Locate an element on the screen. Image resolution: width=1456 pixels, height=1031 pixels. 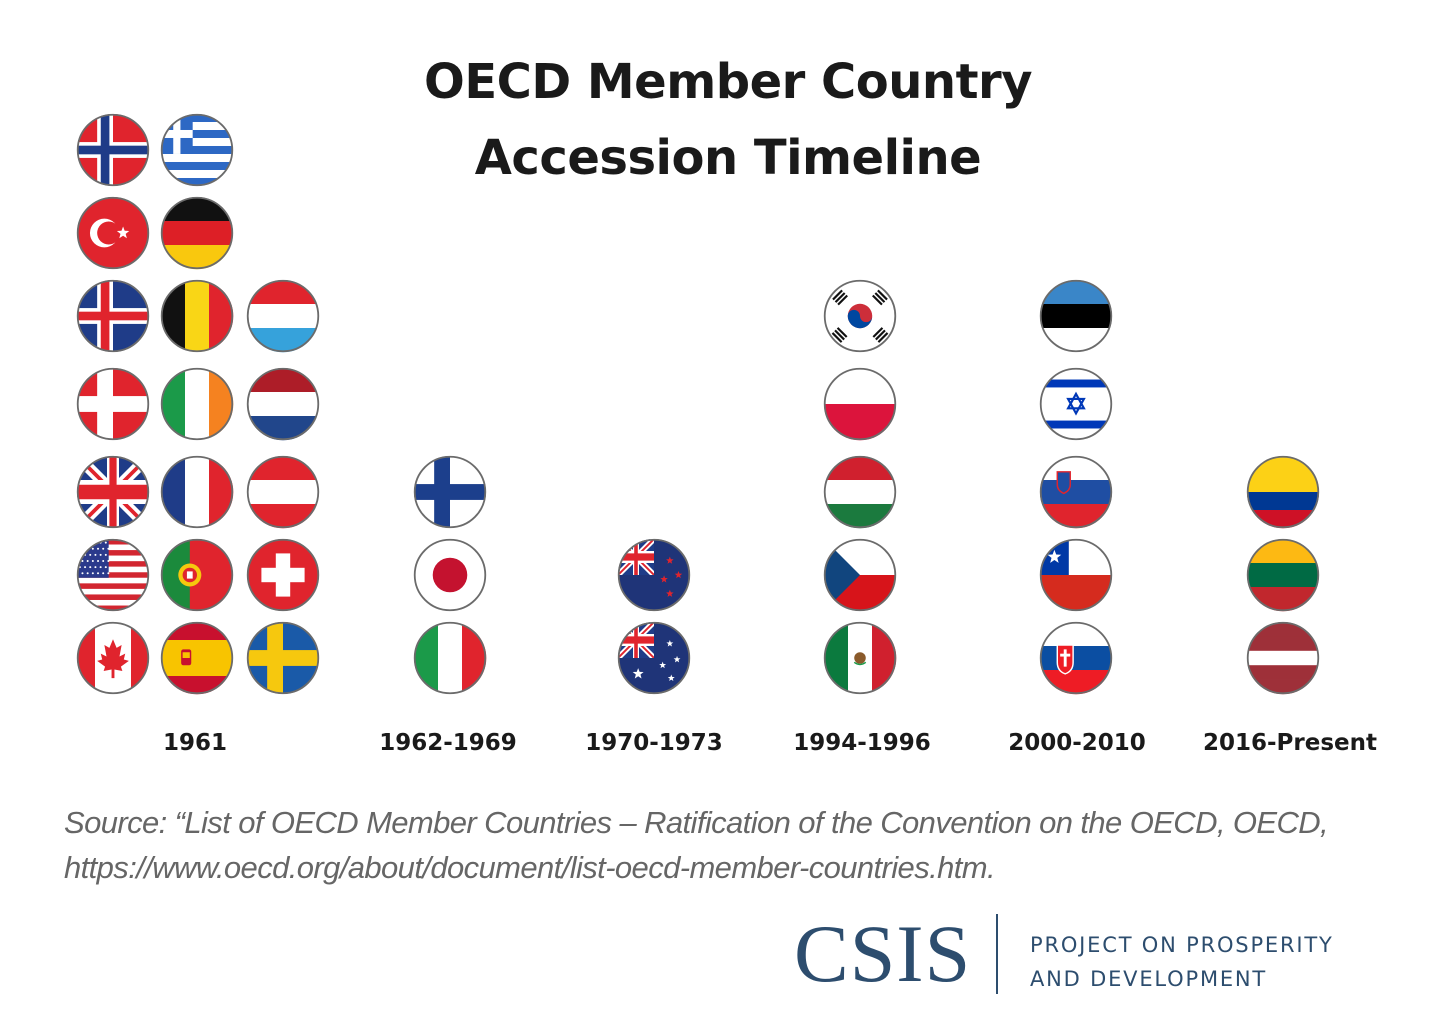
norway-flag-icon is located at coordinates (113, 150).